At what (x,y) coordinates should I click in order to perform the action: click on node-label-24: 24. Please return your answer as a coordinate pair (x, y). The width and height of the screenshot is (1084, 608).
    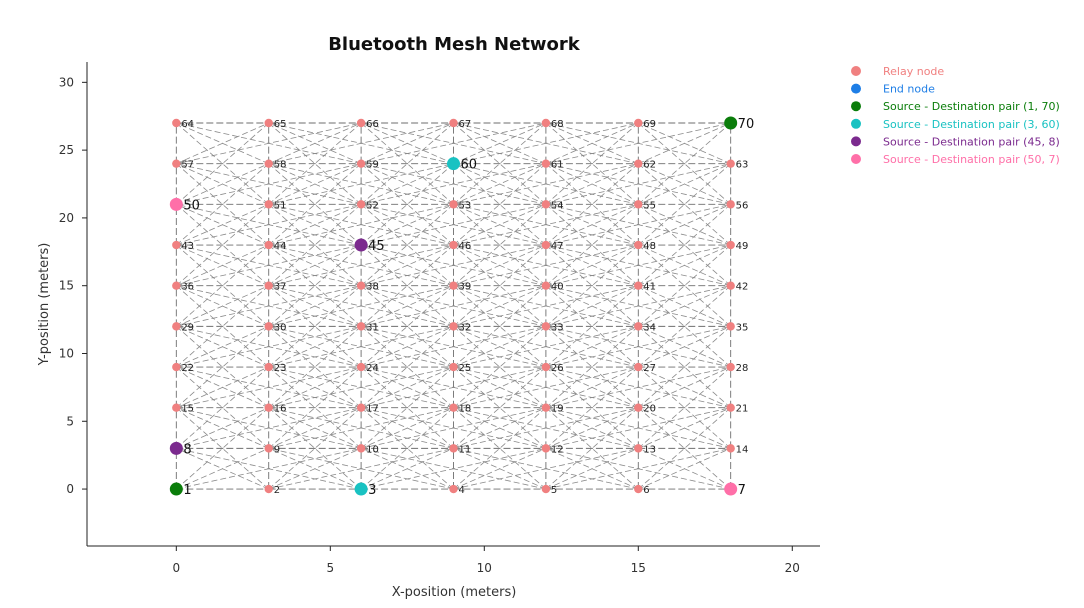
    Looking at the image, I should click on (372, 368).